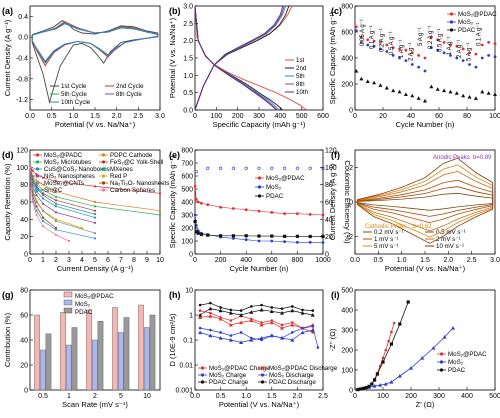 This screenshot has height=418, width=500. Describe the element at coordinates (74, 86) in the screenshot. I see `legend-label: 1st Cycle` at that location.